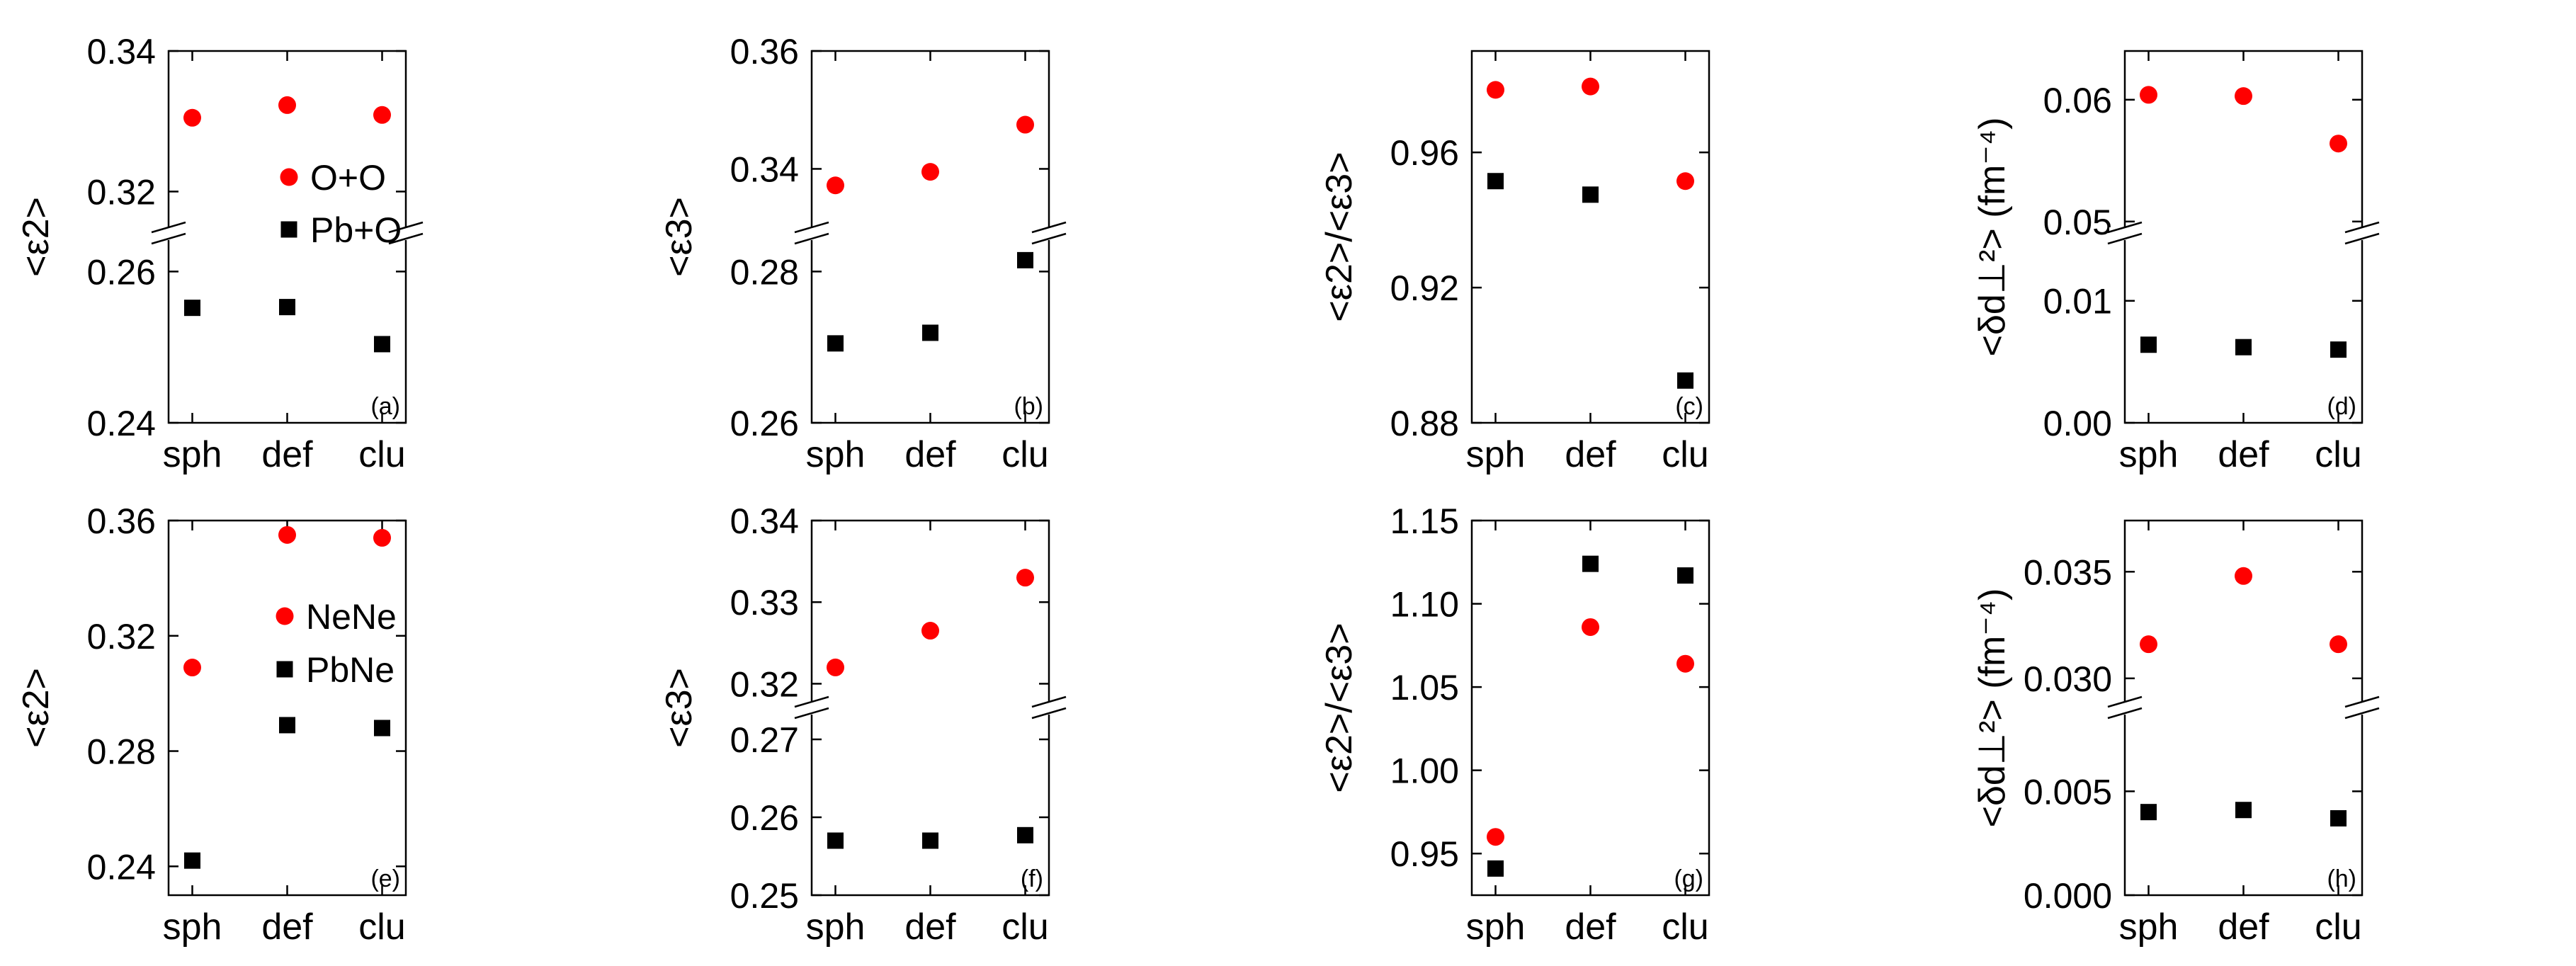 This screenshot has width=2576, height=966. I want to click on y-tick-label: 0.92, so click(1424, 288).